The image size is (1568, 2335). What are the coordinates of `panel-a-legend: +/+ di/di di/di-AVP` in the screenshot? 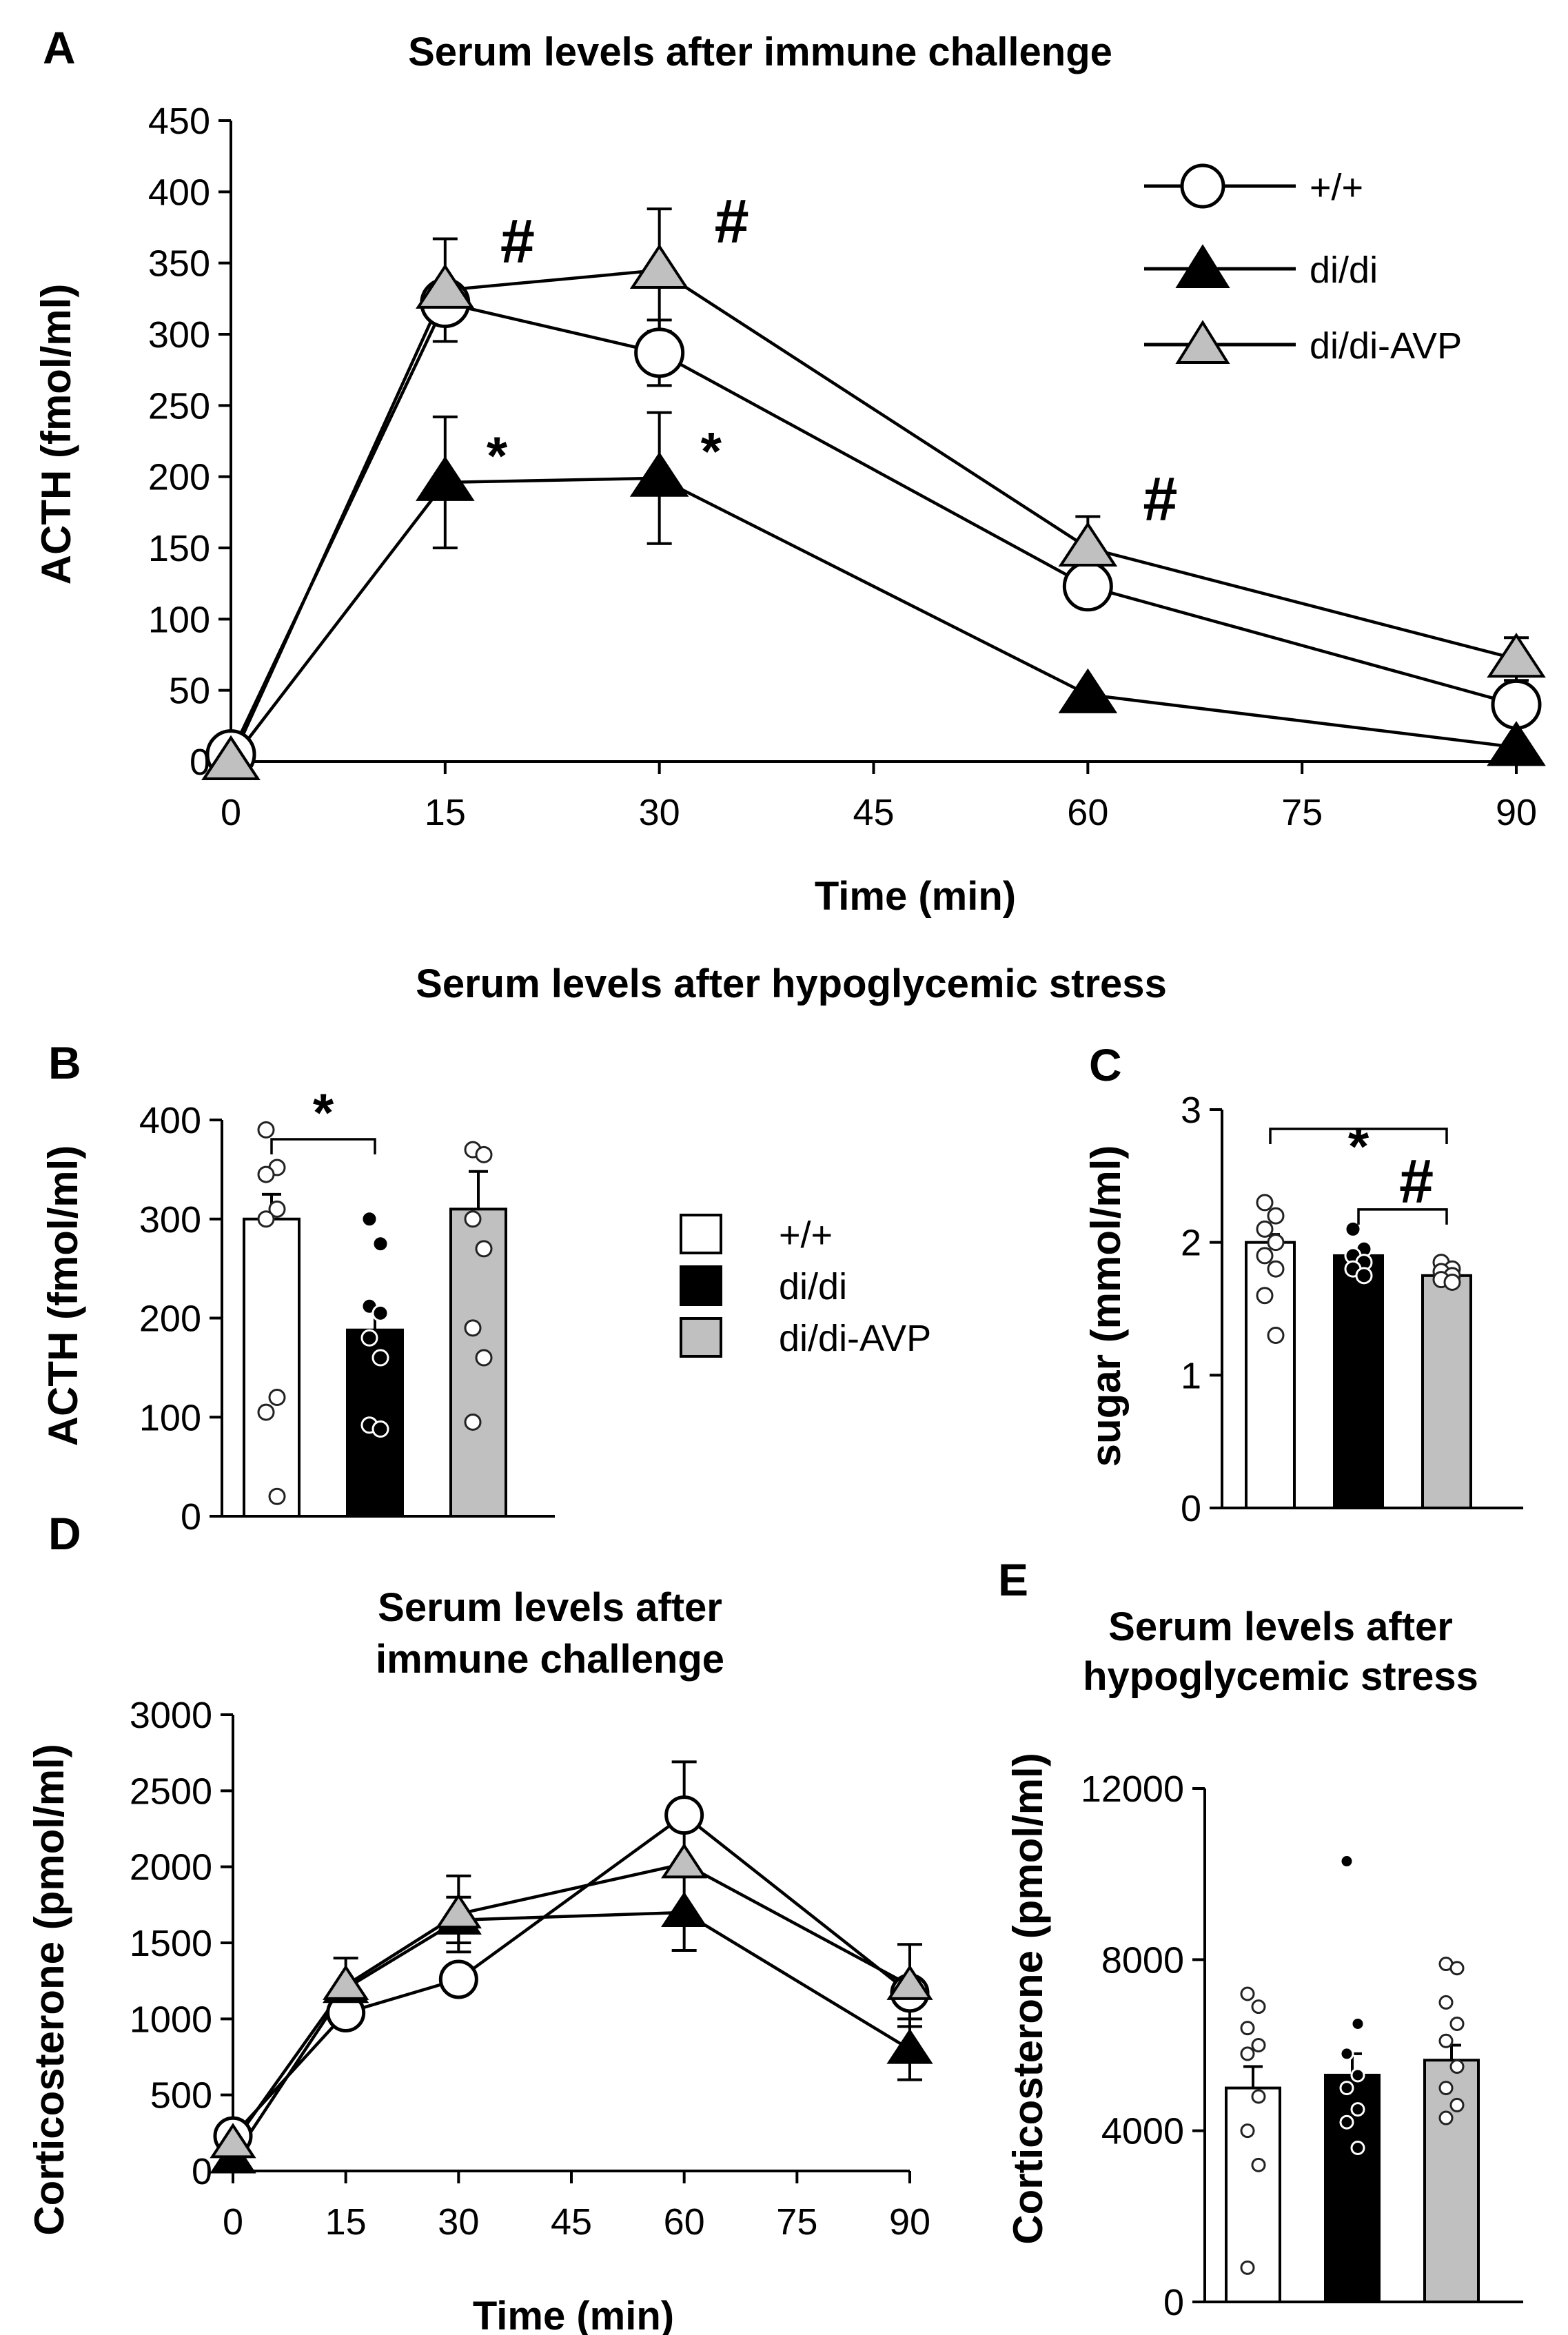 It's located at (1303, 265).